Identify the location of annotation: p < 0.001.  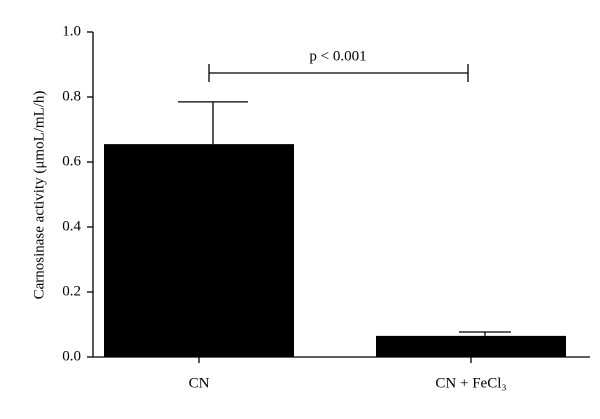
(337, 56).